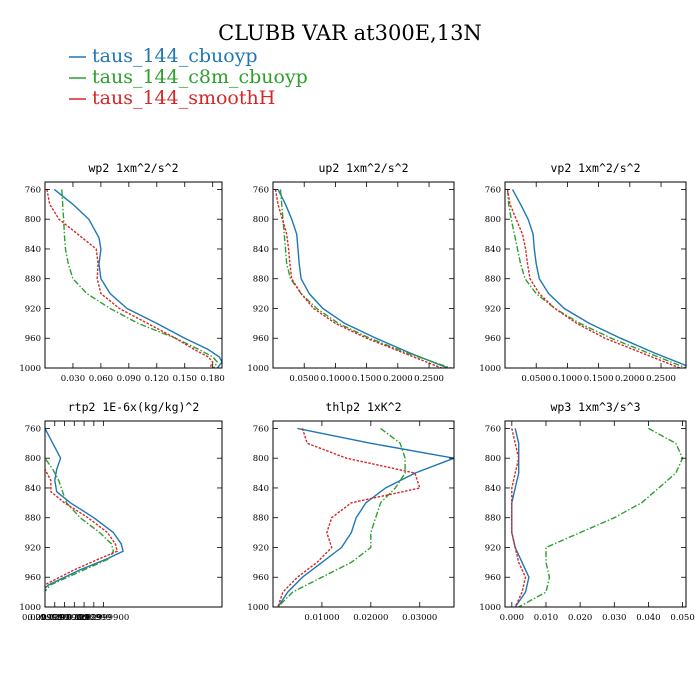 Image resolution: width=700 pixels, height=700 pixels. I want to click on figure-title: CLUBB VAR at300E,13N, so click(350, 33).